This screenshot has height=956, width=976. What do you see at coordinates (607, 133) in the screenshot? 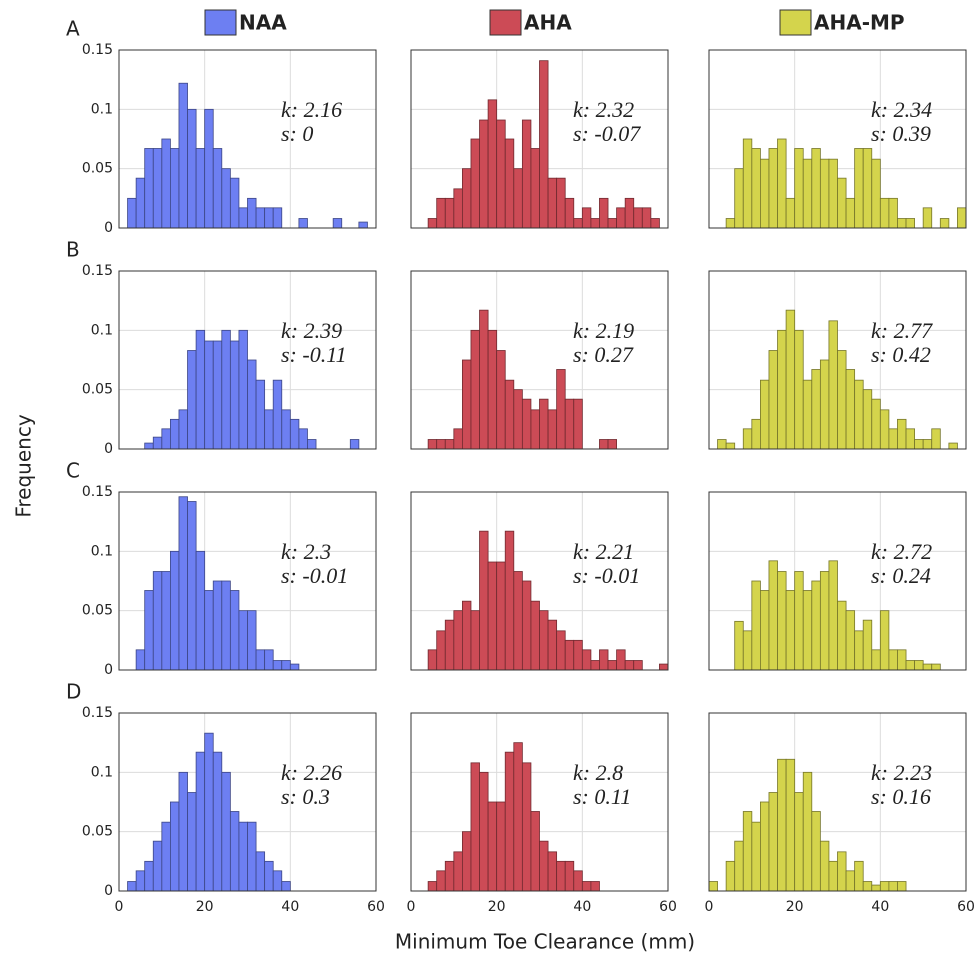
I see `annotation: s: -0.07` at bounding box center [607, 133].